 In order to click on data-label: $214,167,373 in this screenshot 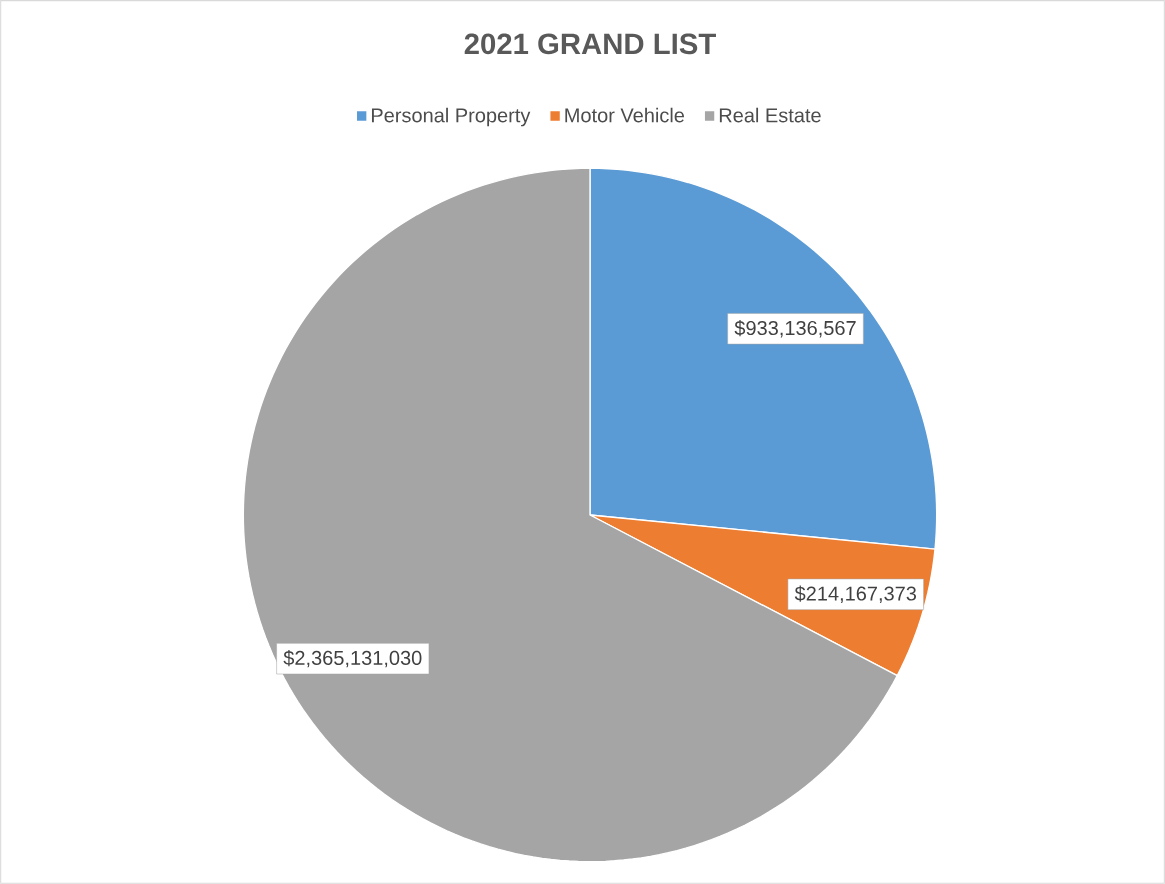, I will do `click(855, 594)`.